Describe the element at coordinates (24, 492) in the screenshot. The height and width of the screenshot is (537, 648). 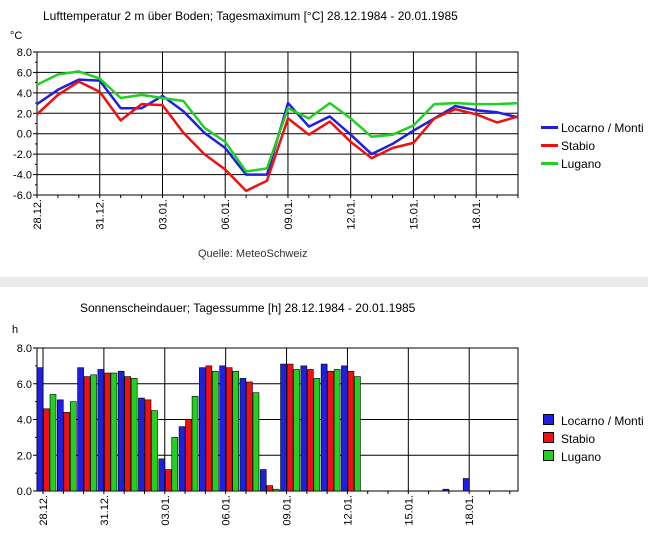
I see `sunshine-y-tick-label: 0.0` at that location.